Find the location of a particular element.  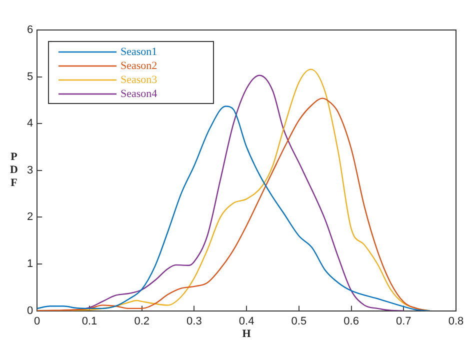

y-tick-label: 2 is located at coordinates (30, 217).